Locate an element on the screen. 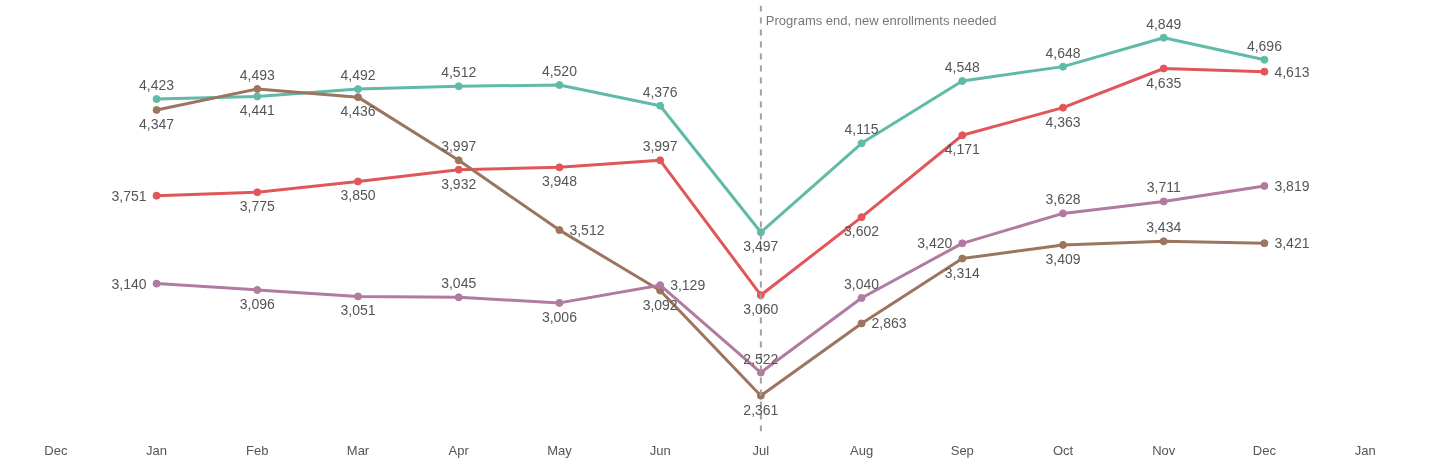 Image resolution: width=1429 pixels, height=465 pixels. data-label: 3,775 is located at coordinates (257, 206).